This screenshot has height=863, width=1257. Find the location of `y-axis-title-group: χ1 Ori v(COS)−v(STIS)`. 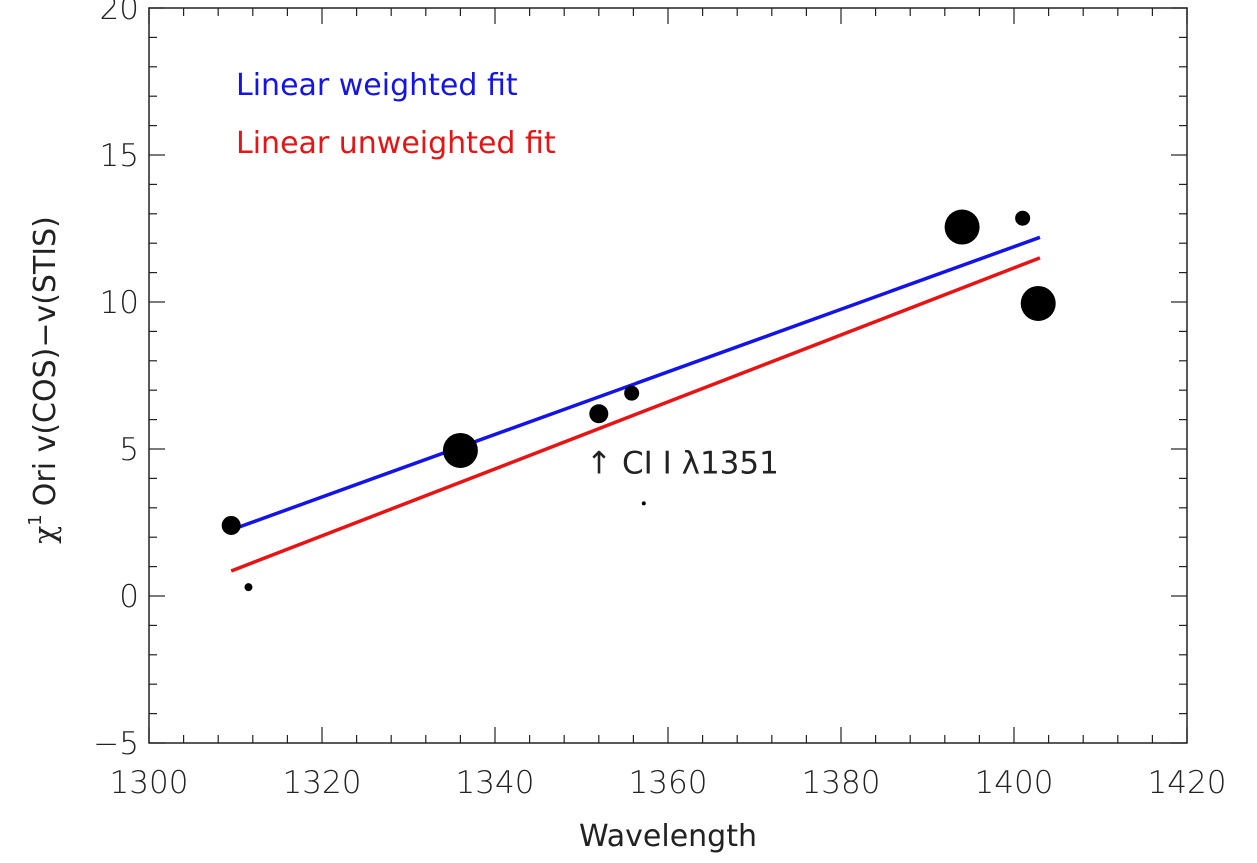

y-axis-title-group: χ1 Ori v(COS)−v(STIS) is located at coordinates (44, 380).